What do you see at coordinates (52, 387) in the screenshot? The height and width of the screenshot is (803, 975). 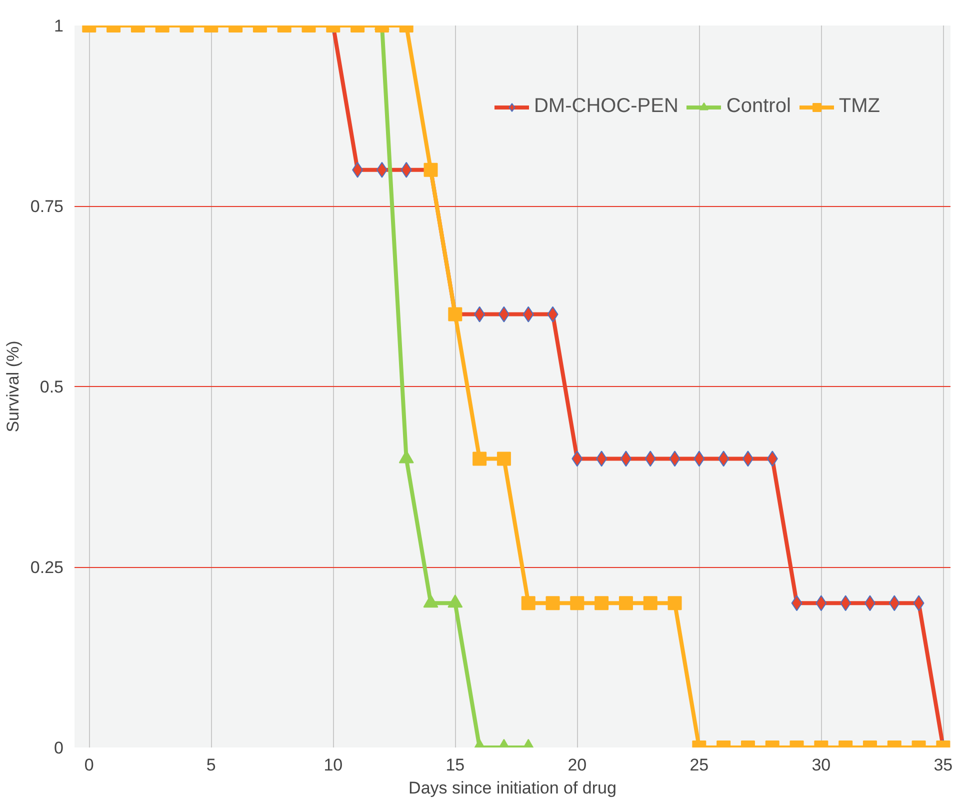 I see `y-tick-label: 0.5` at bounding box center [52, 387].